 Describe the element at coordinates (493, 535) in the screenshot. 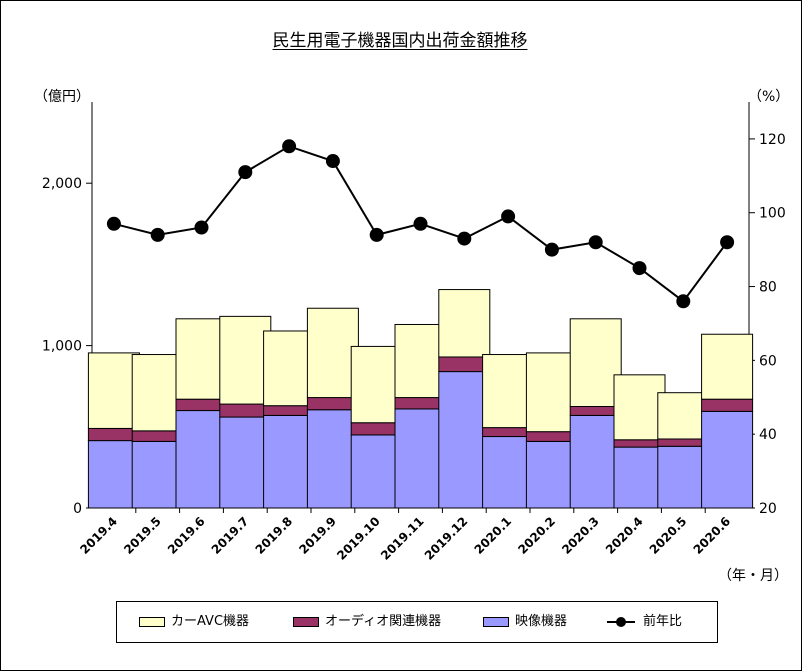

I see `x-category-label: 2020.1` at that location.